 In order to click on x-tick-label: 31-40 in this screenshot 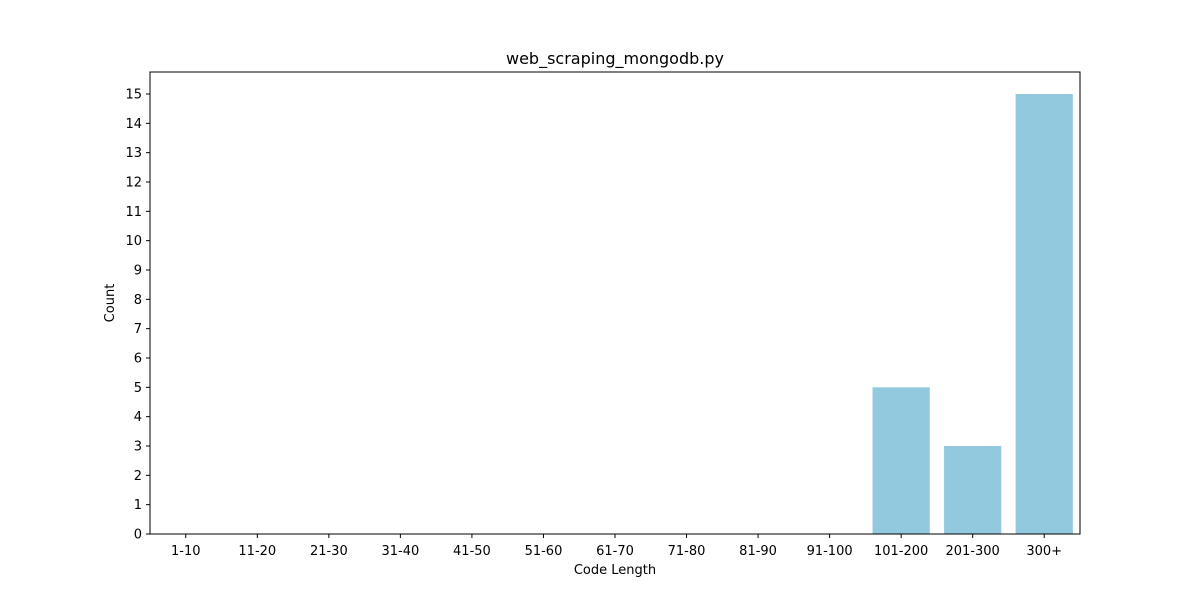, I will do `click(400, 551)`.